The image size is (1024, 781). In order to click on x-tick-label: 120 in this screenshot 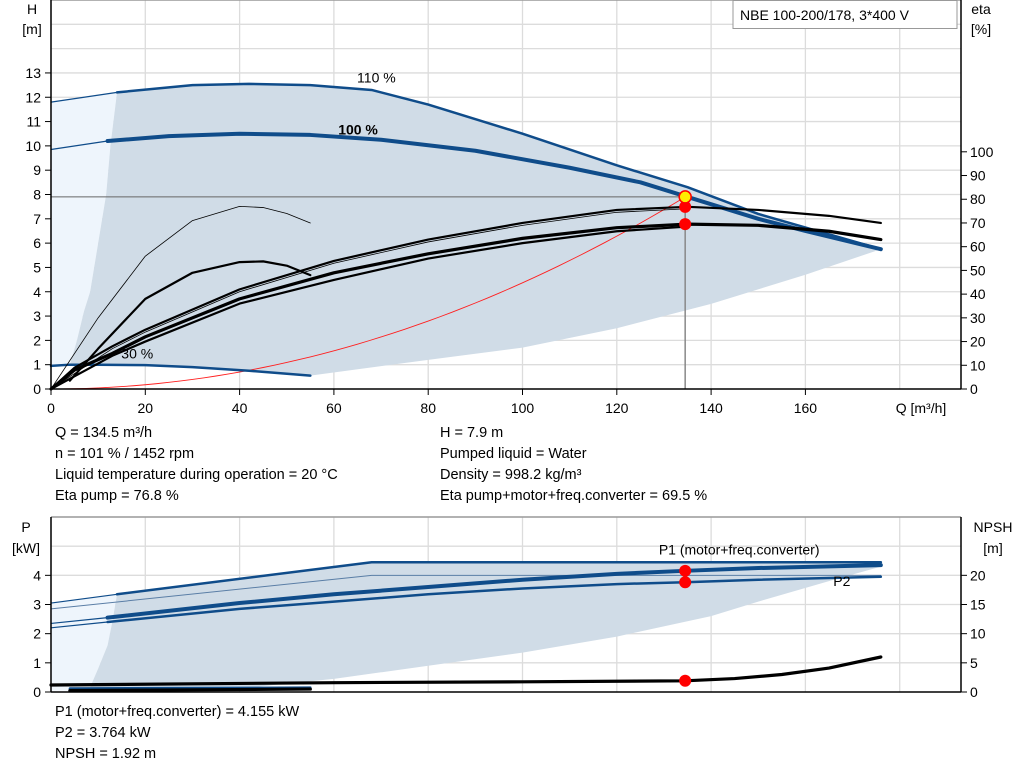, I will do `click(617, 408)`.